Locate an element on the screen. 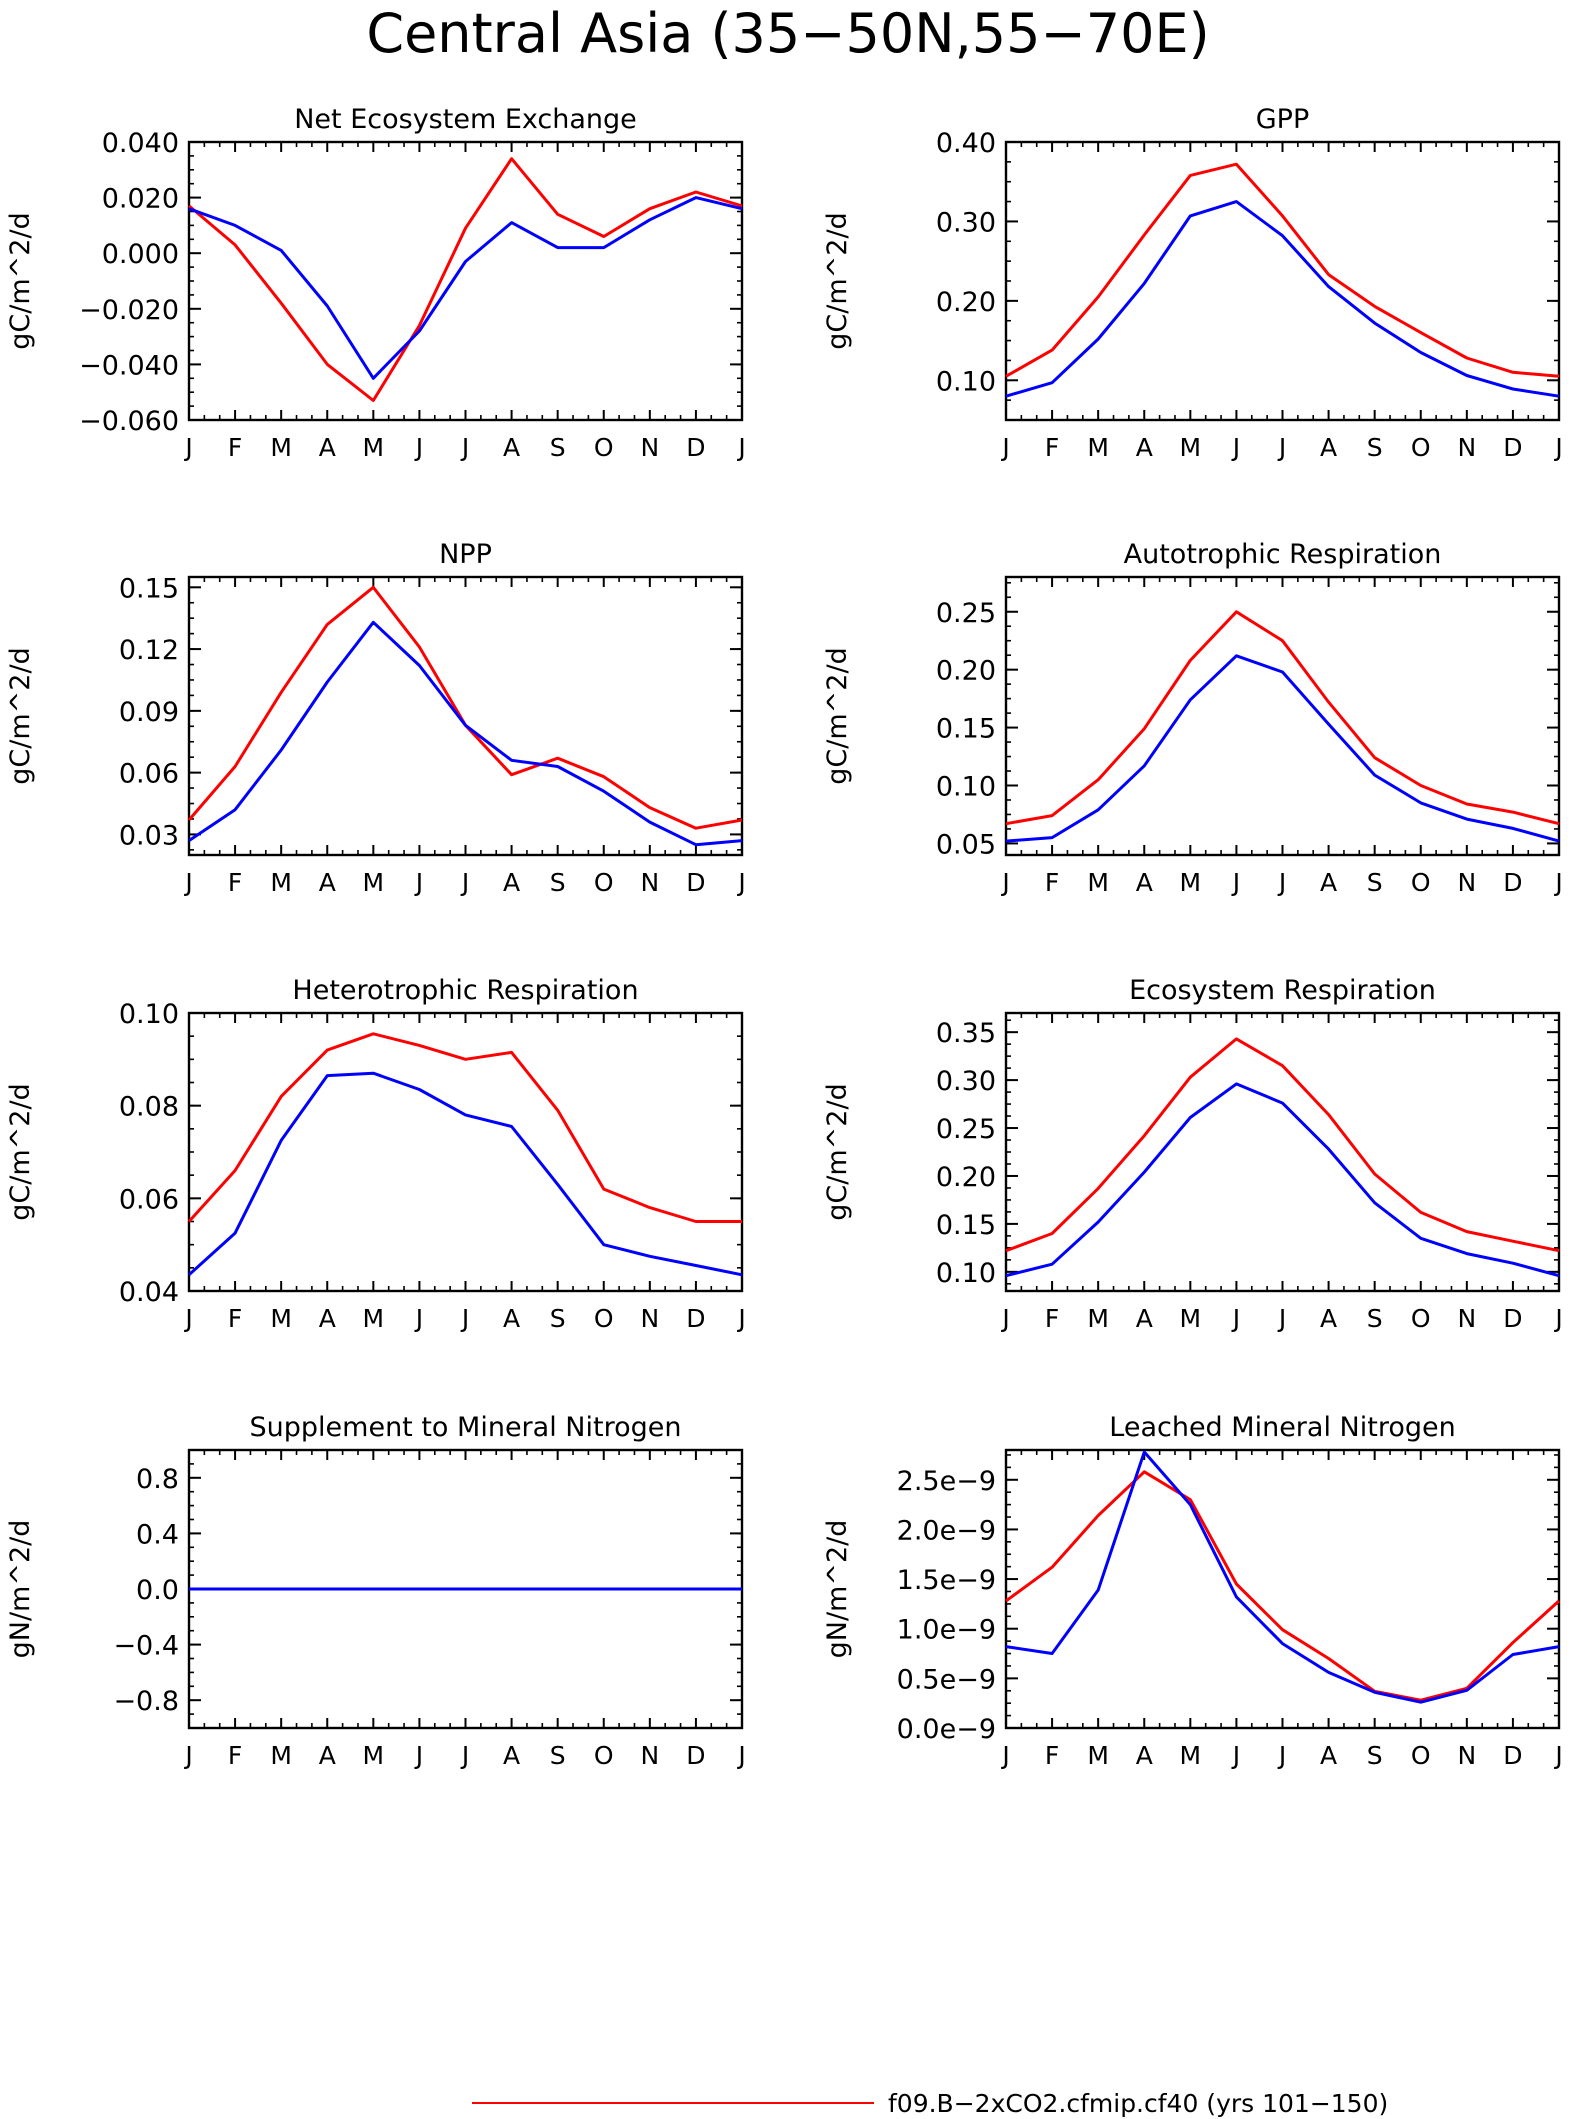  autotrophic-respiration-title: Autotrophic Respiration is located at coordinates (1283, 554).